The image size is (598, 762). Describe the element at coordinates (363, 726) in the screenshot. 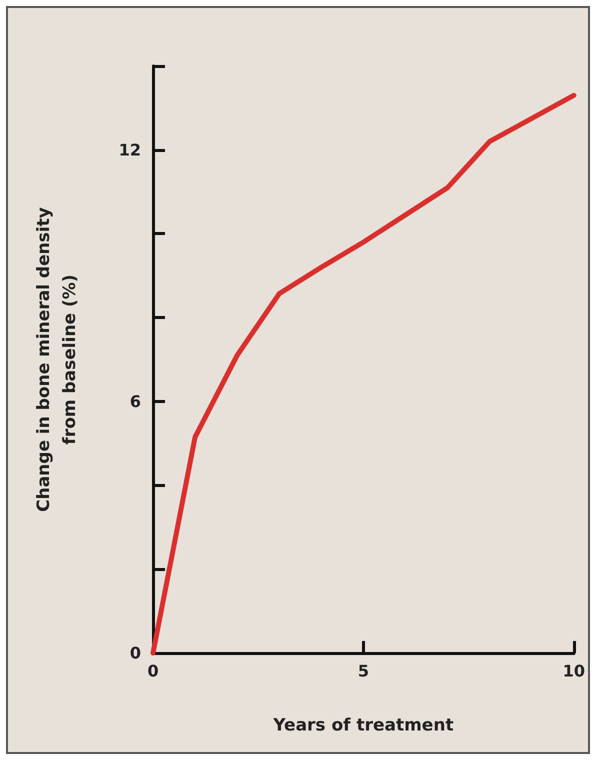

I see `x-axis-title: Years of treatment` at that location.